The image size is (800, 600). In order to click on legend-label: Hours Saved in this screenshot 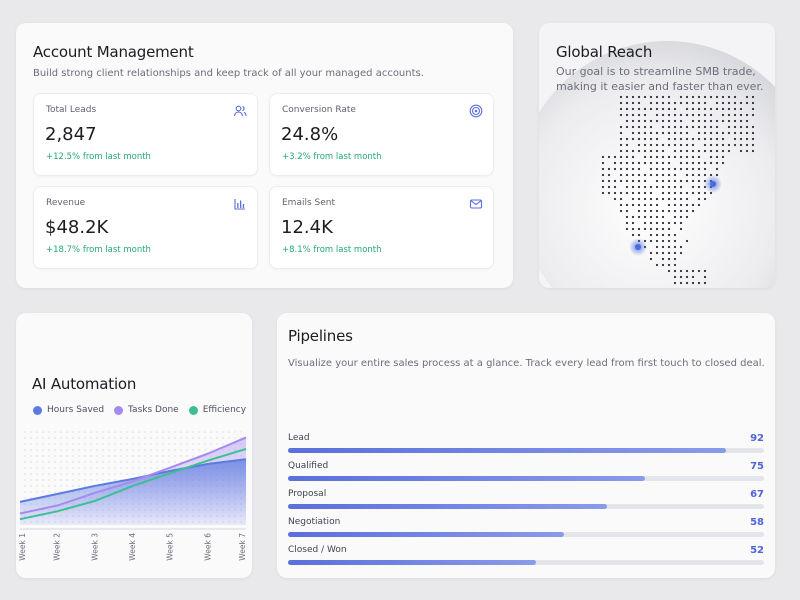, I will do `click(76, 410)`.